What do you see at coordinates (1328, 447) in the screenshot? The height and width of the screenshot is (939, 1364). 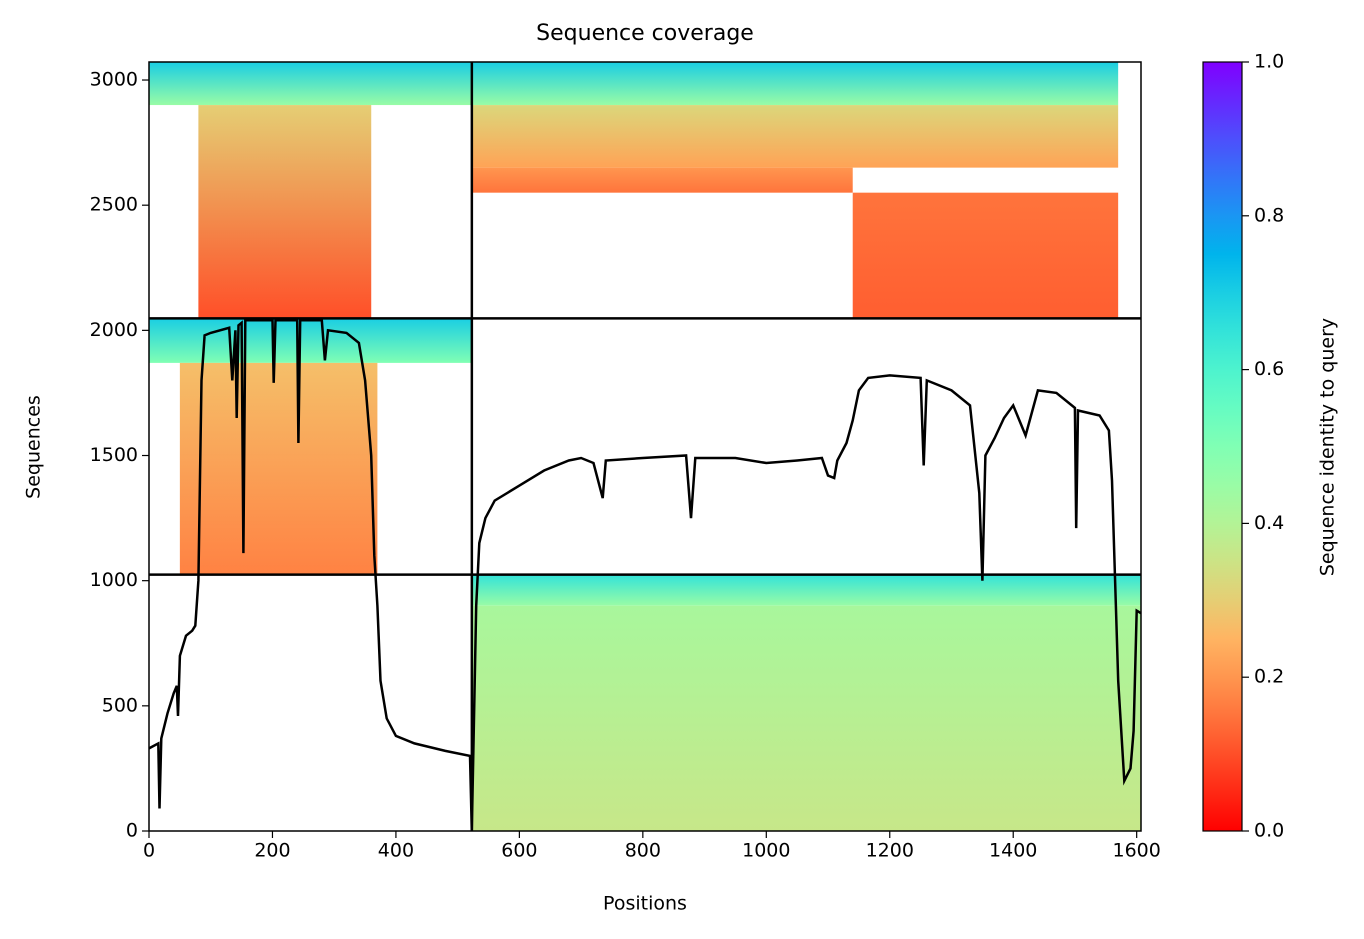 I see `colorbar-label: Sequence identity to query` at bounding box center [1328, 447].